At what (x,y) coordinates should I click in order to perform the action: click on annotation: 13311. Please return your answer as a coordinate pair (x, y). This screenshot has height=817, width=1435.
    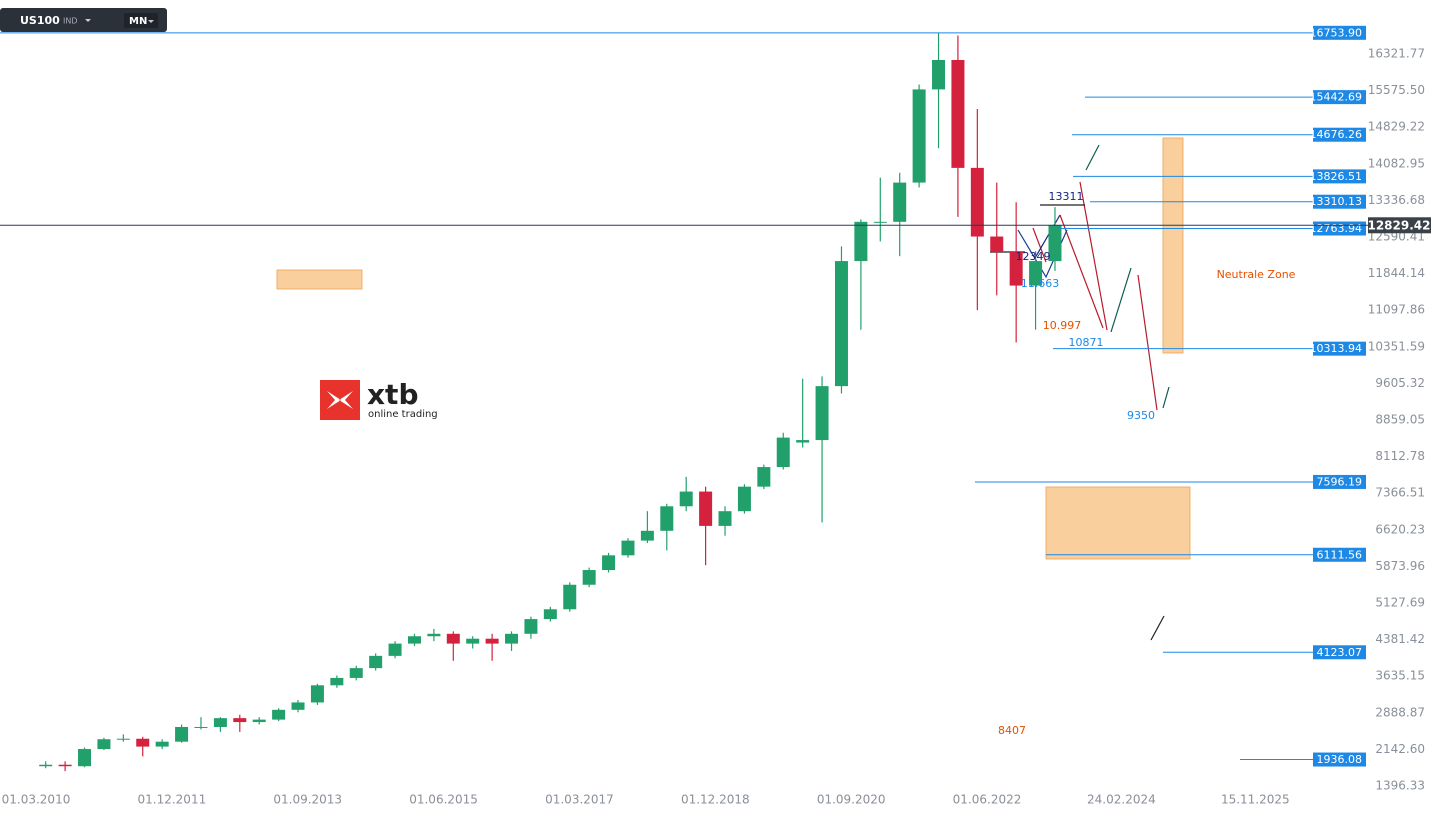
    Looking at the image, I should click on (1066, 196).